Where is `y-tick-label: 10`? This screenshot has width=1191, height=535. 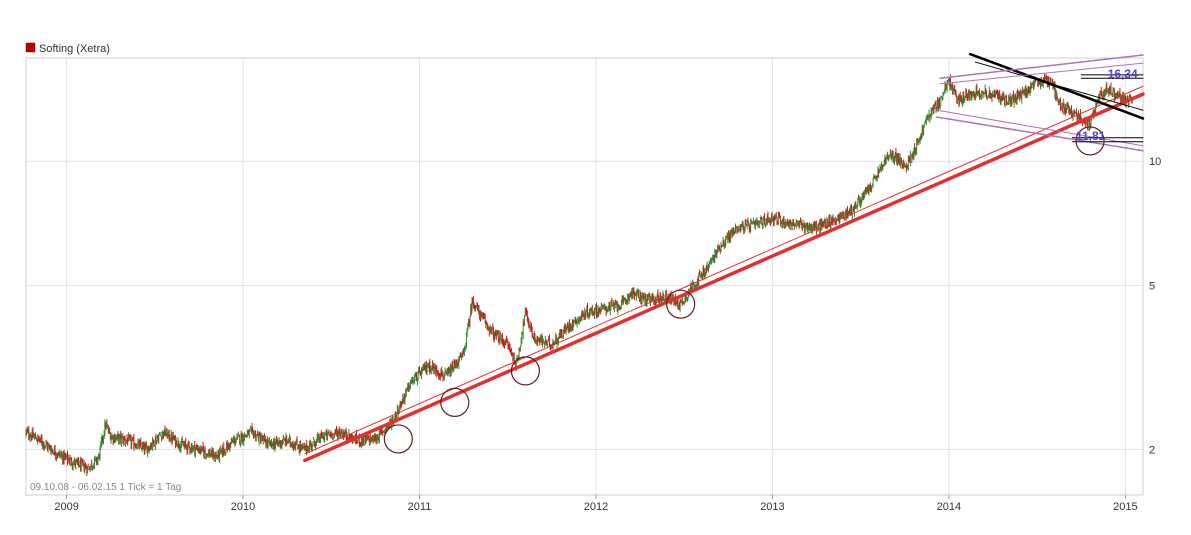 y-tick-label: 10 is located at coordinates (1155, 162).